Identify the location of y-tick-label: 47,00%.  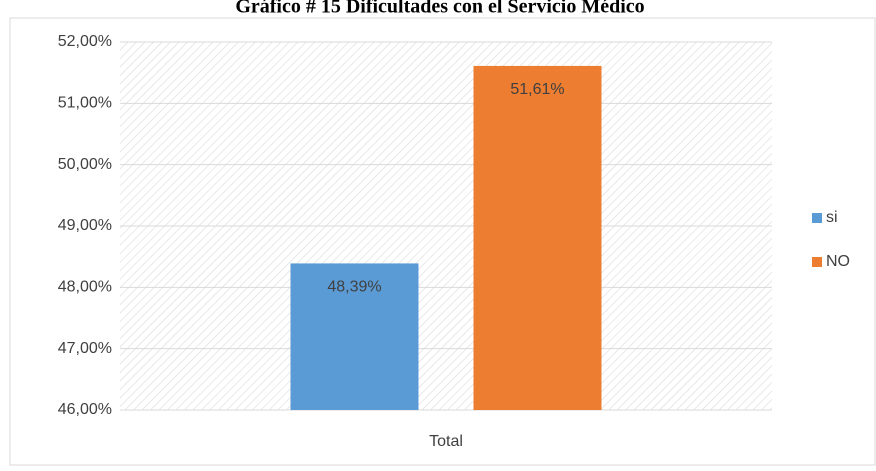
(85, 348).